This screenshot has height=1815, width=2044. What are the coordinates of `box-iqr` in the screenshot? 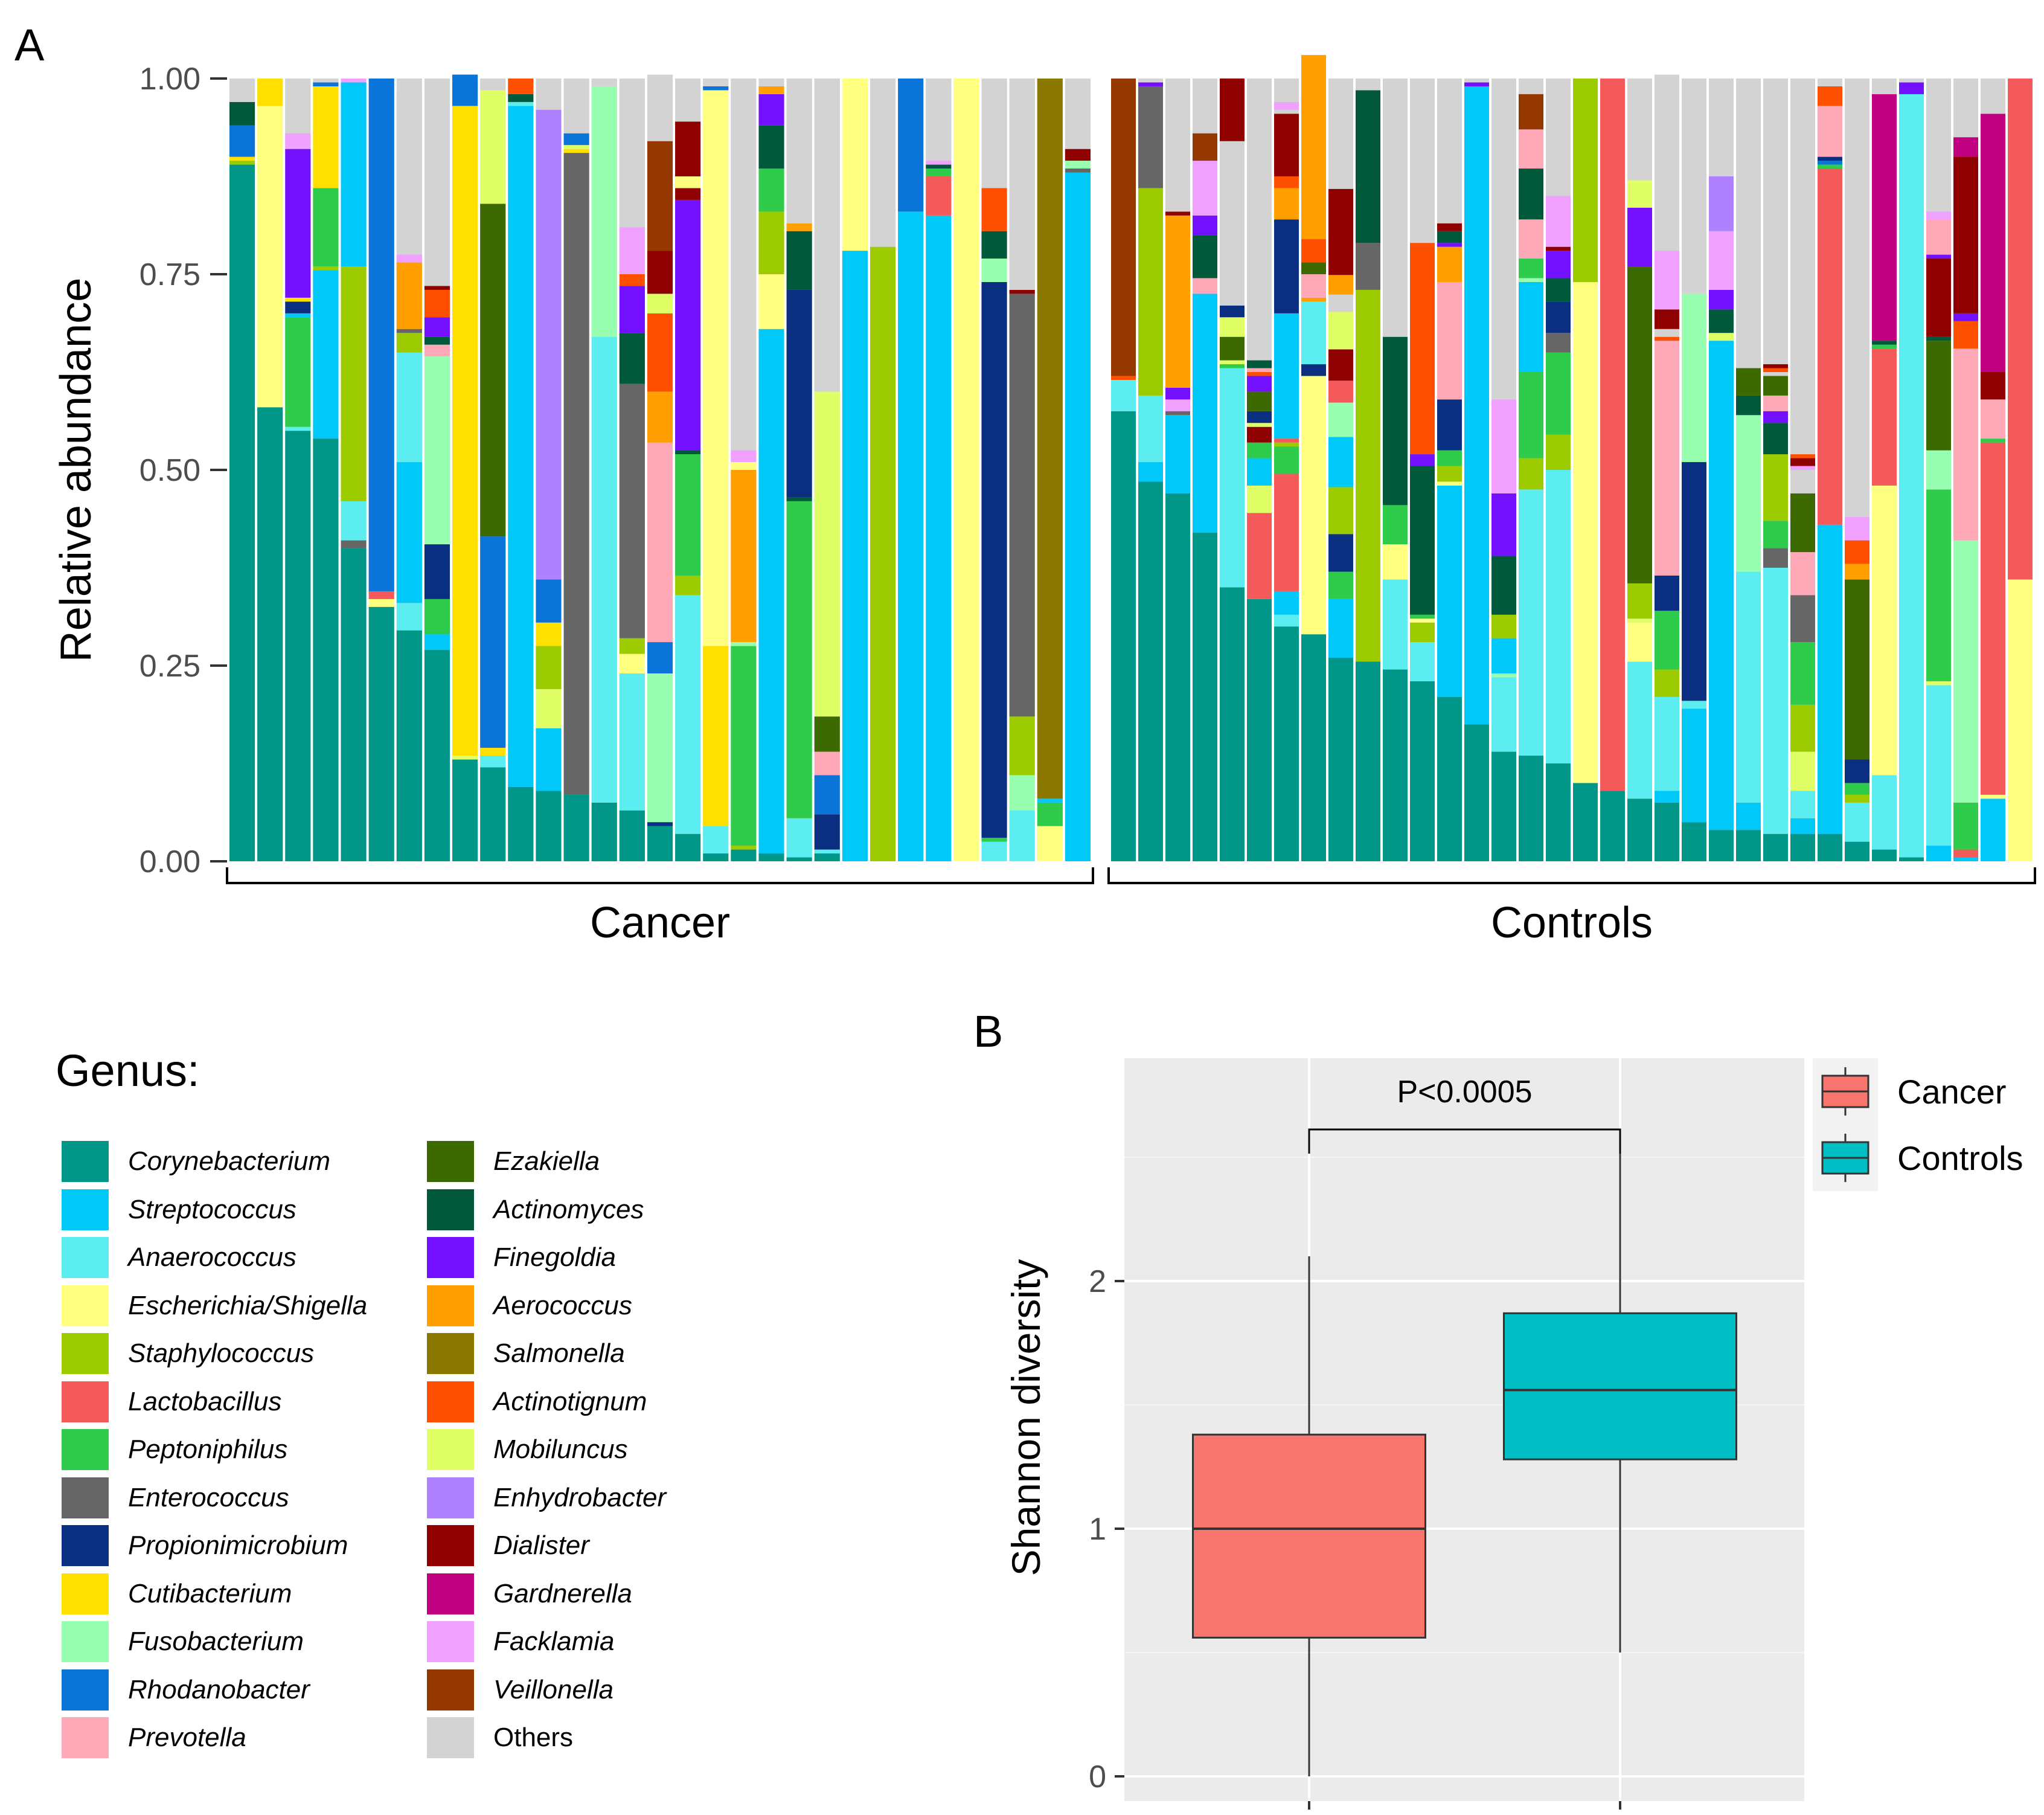 It's located at (1620, 1386).